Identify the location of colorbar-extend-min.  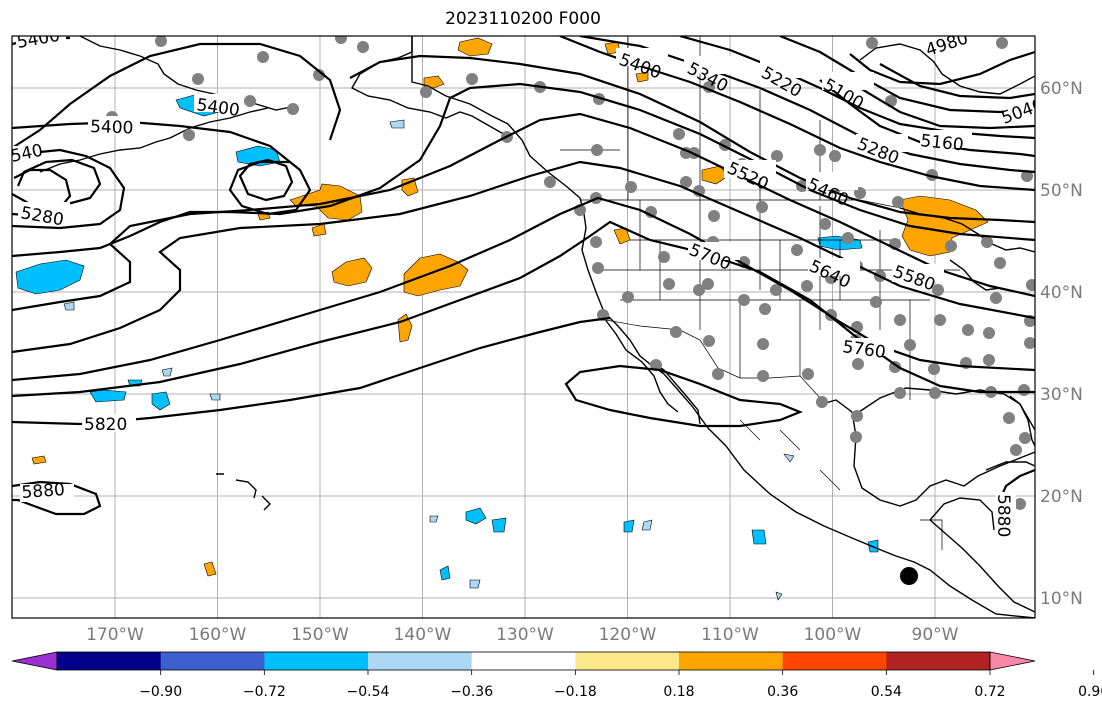
(34, 661).